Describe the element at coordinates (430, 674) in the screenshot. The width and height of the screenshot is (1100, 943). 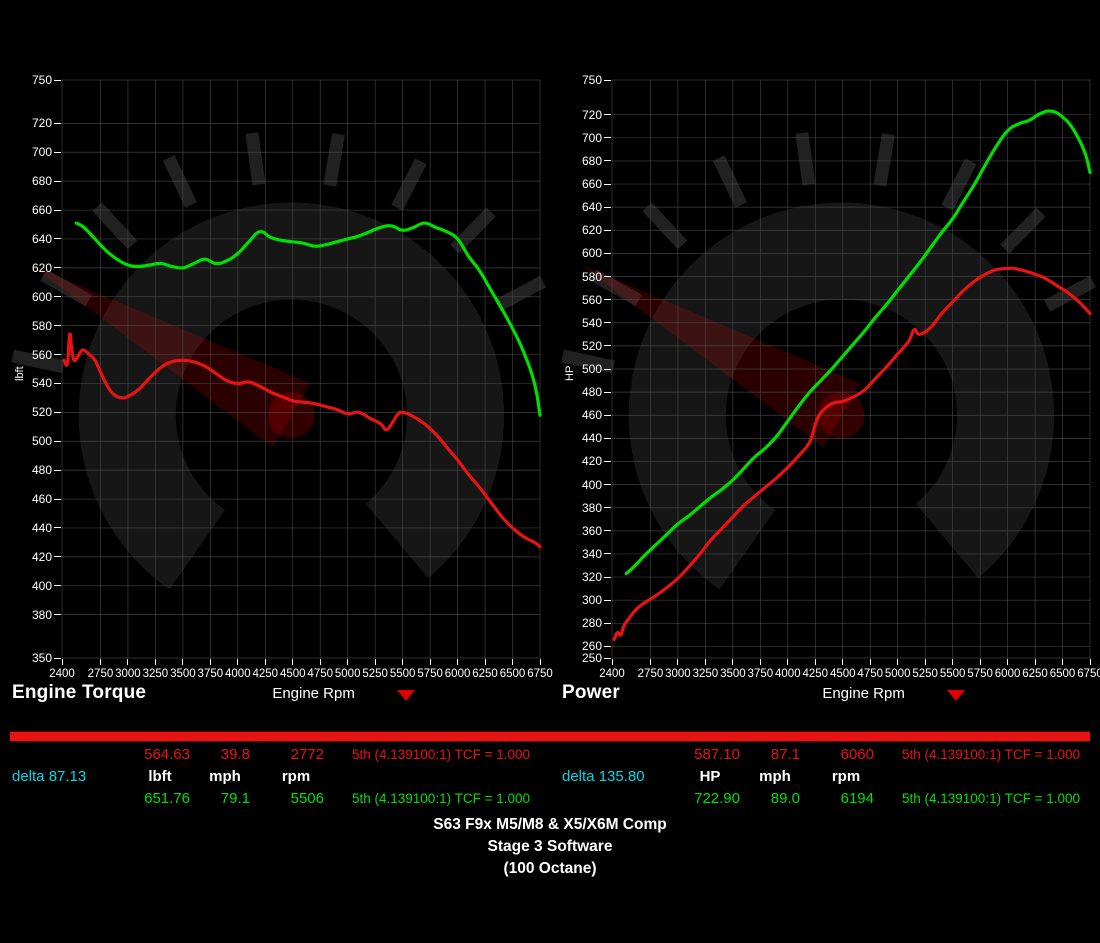
I see `x-tick-label: 5750` at that location.